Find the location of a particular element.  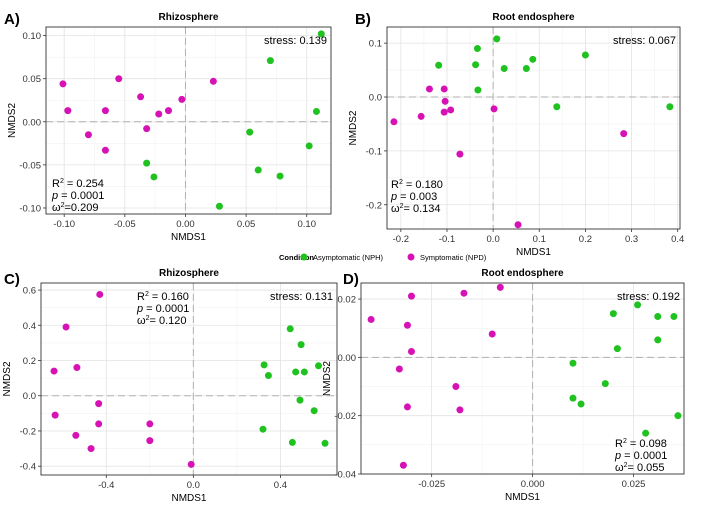

y-tick-label: 0.10 is located at coordinates (32, 36).